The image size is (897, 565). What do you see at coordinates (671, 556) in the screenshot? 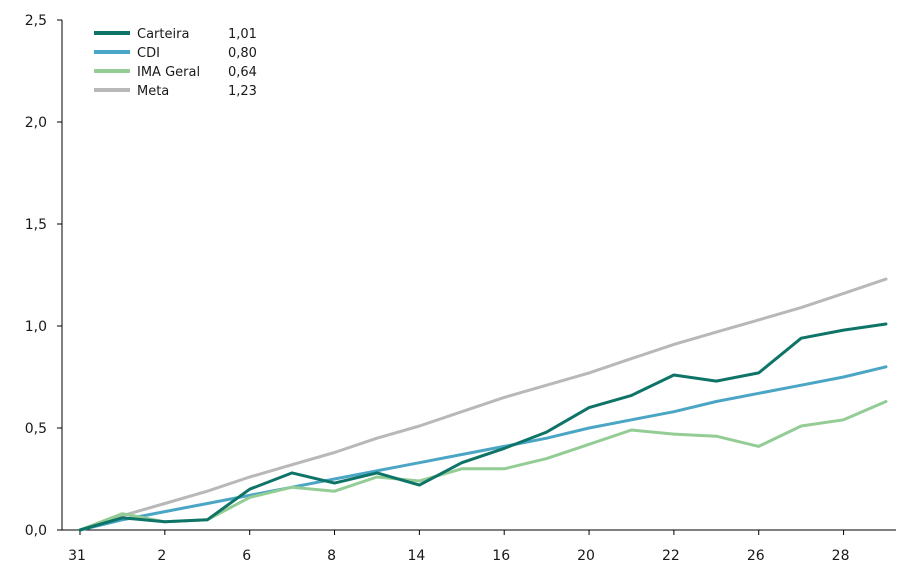
I see `x-tick-label: 22` at bounding box center [671, 556].